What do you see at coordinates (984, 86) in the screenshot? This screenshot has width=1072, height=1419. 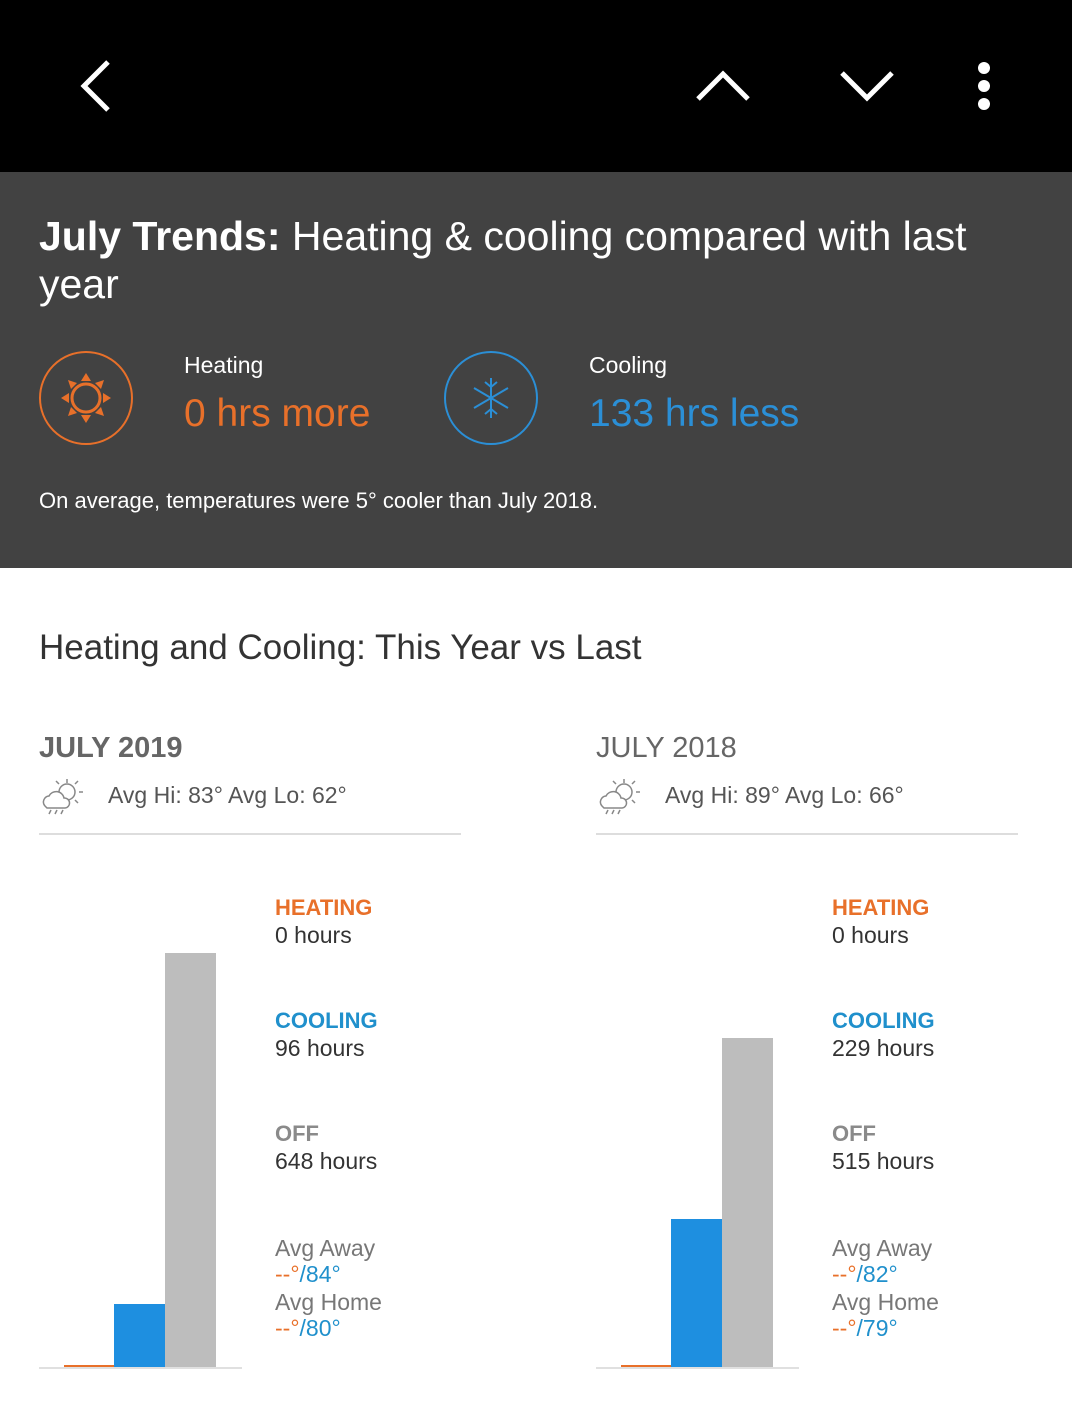 I see `more-button` at bounding box center [984, 86].